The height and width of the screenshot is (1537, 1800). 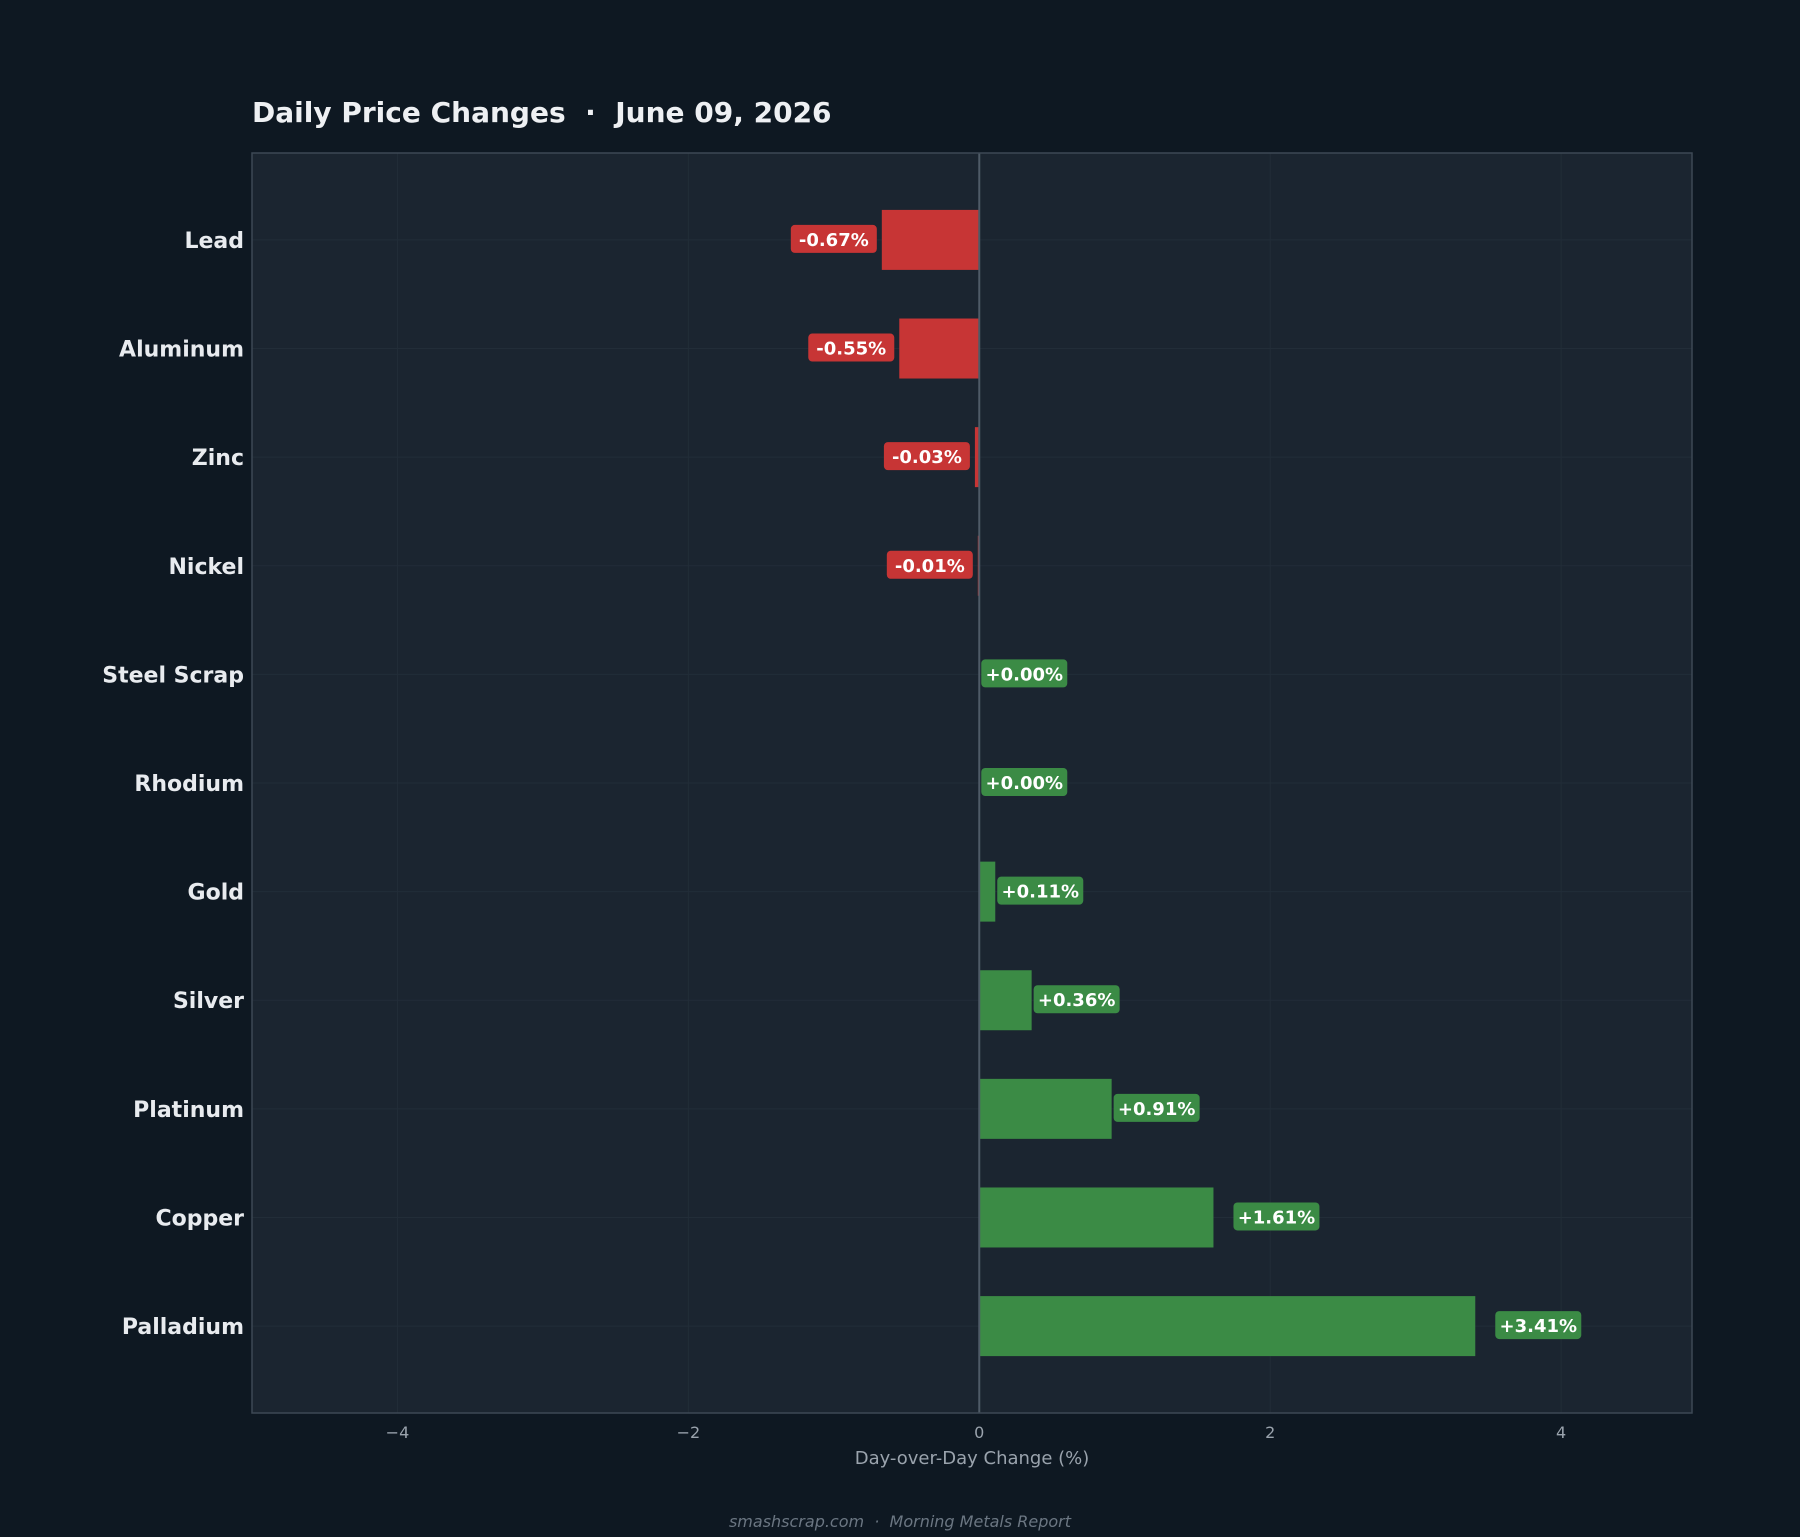 I want to click on category-label: Nickel, so click(x=207, y=567).